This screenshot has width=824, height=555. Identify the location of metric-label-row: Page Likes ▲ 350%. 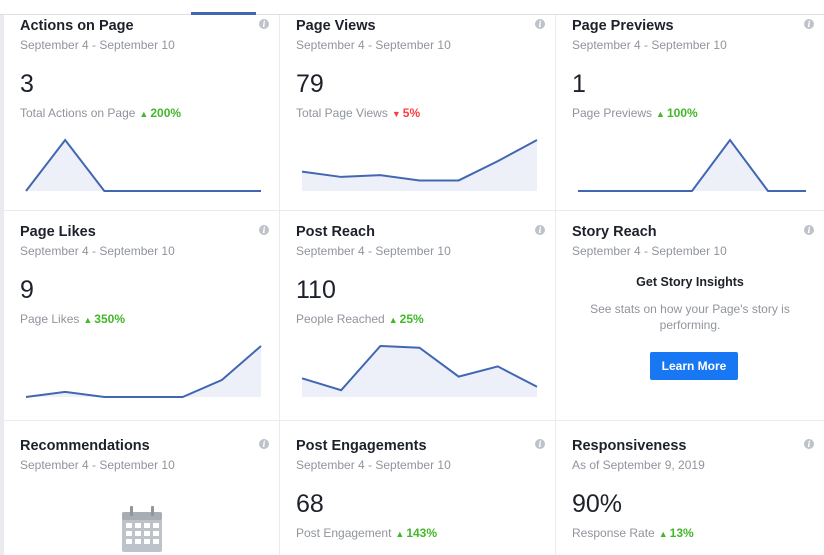
(72, 319).